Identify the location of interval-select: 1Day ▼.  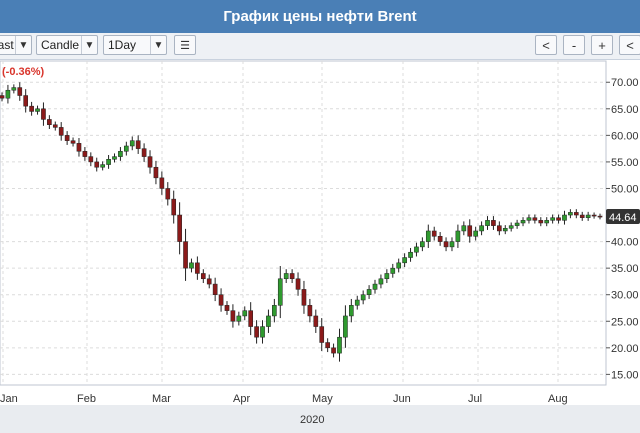
(135, 45).